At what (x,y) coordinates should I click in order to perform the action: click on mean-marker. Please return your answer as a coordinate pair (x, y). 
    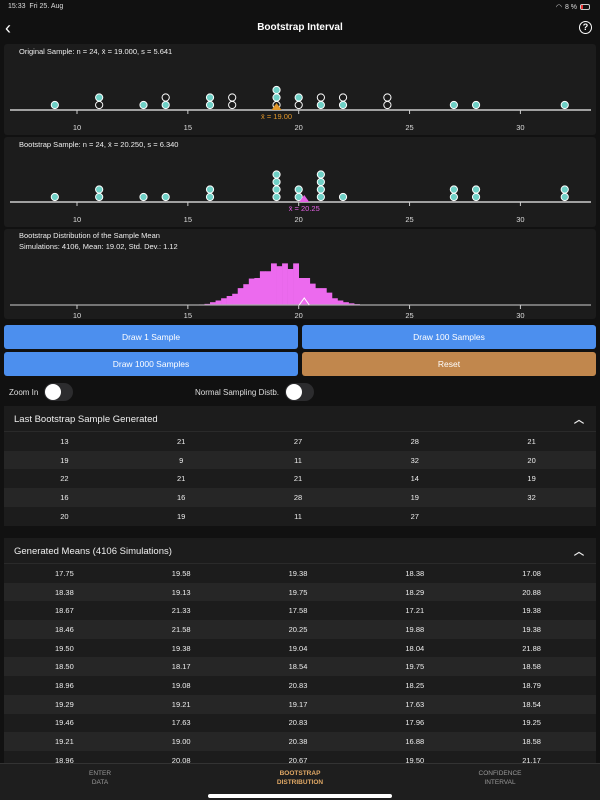
    Looking at the image, I should click on (276, 106).